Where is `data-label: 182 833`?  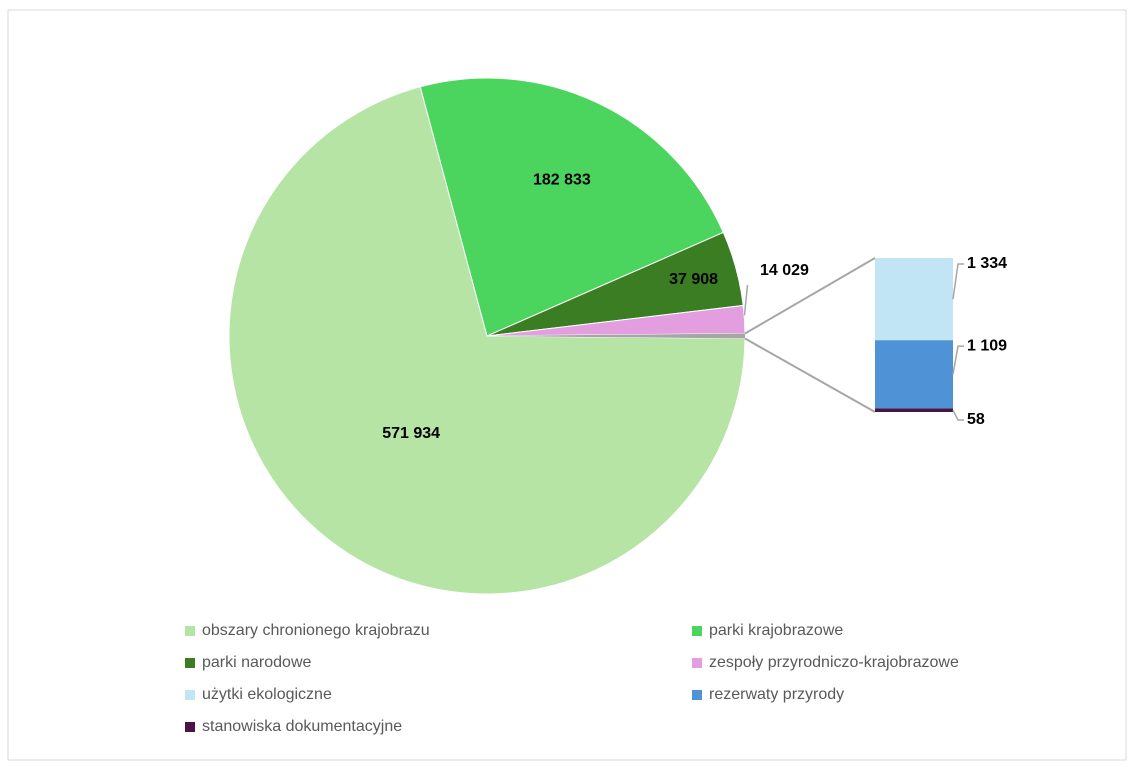
data-label: 182 833 is located at coordinates (562, 179).